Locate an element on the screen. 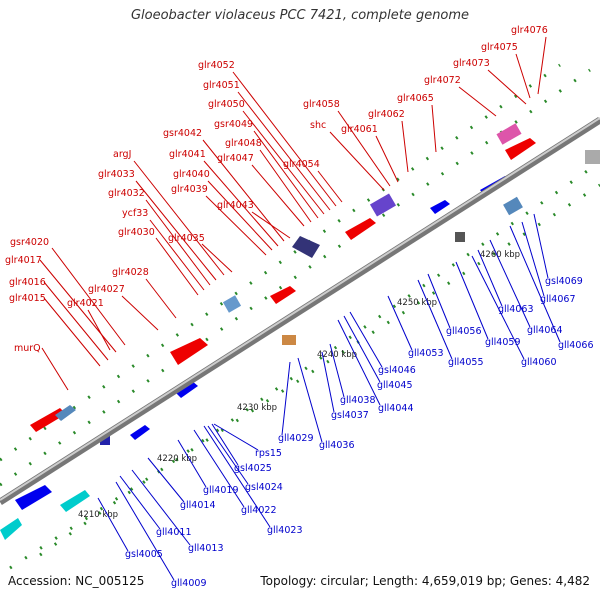 Image resolution: width=600 pixels, height=600 pixels. gene-label-forward: glr4016 is located at coordinates (27, 282).